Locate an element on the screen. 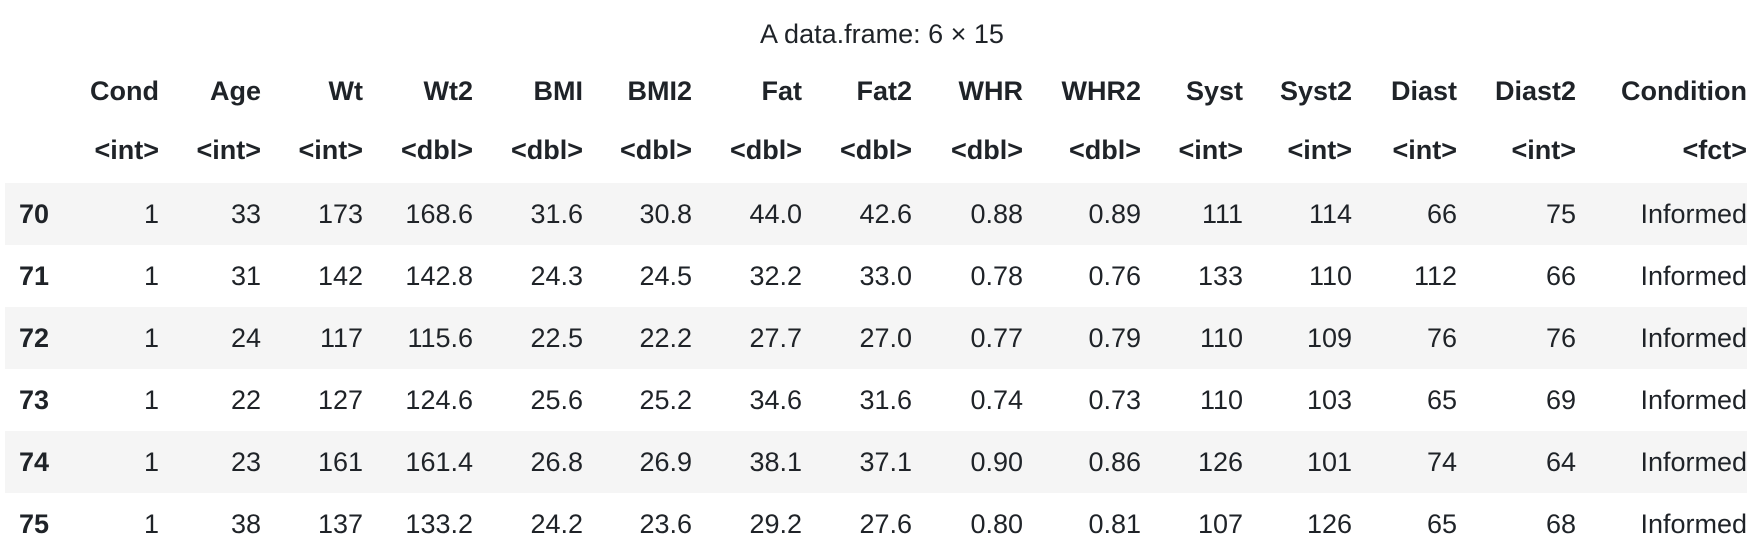  cell: 0.77 is located at coordinates (996, 337).